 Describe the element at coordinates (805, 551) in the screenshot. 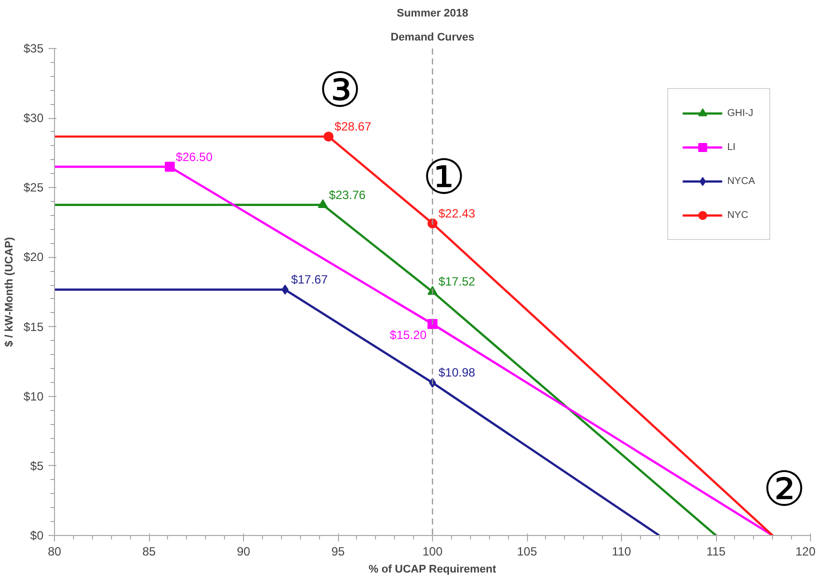

I see `x-tick-label: 120` at that location.